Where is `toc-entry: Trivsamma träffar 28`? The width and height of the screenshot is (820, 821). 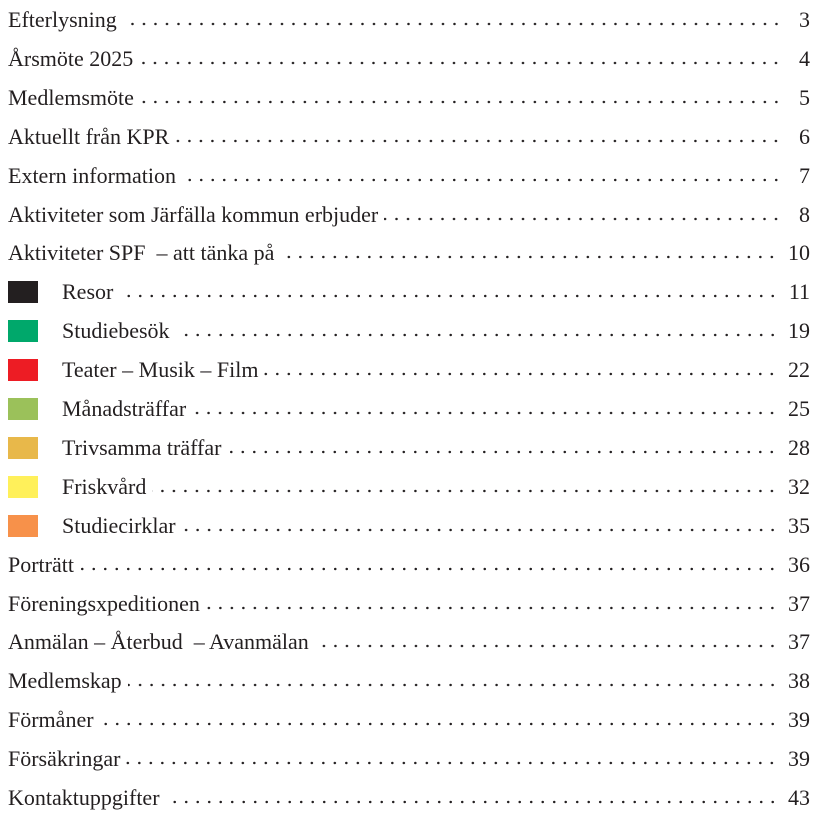 toc-entry: Trivsamma träffar 28 is located at coordinates (409, 448).